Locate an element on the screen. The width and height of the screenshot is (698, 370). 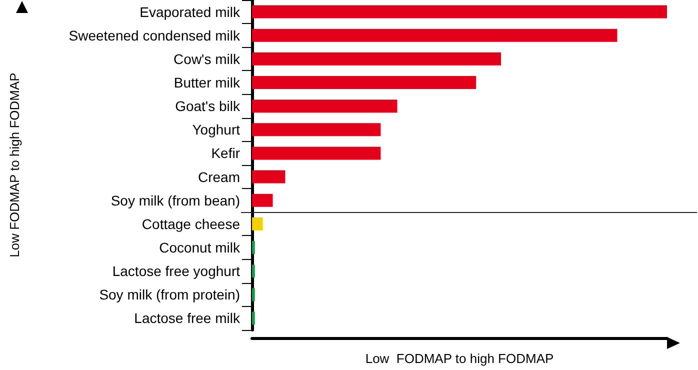
y-tick-label: Sweetened condensed milk is located at coordinates (154, 35).